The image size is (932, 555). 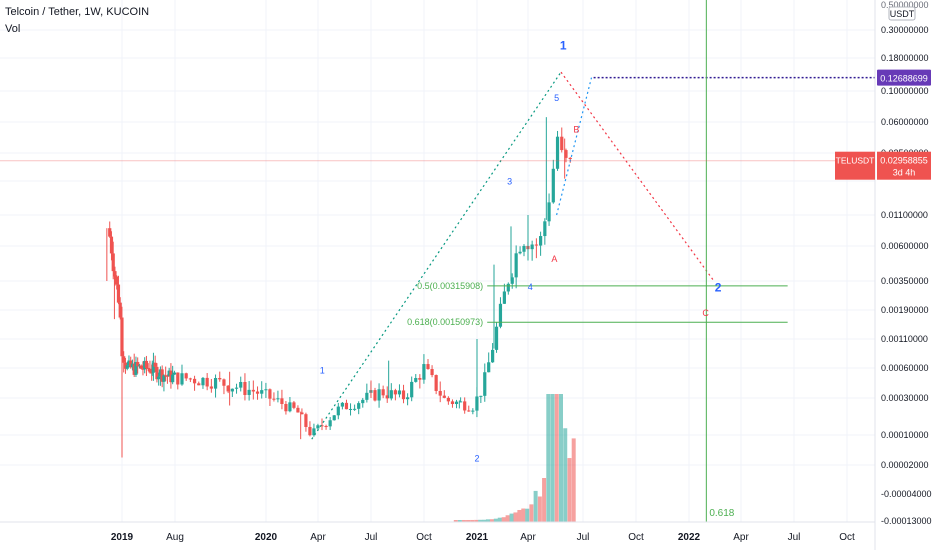 What do you see at coordinates (13, 29) in the screenshot?
I see `volume-legend-label: Vol` at bounding box center [13, 29].